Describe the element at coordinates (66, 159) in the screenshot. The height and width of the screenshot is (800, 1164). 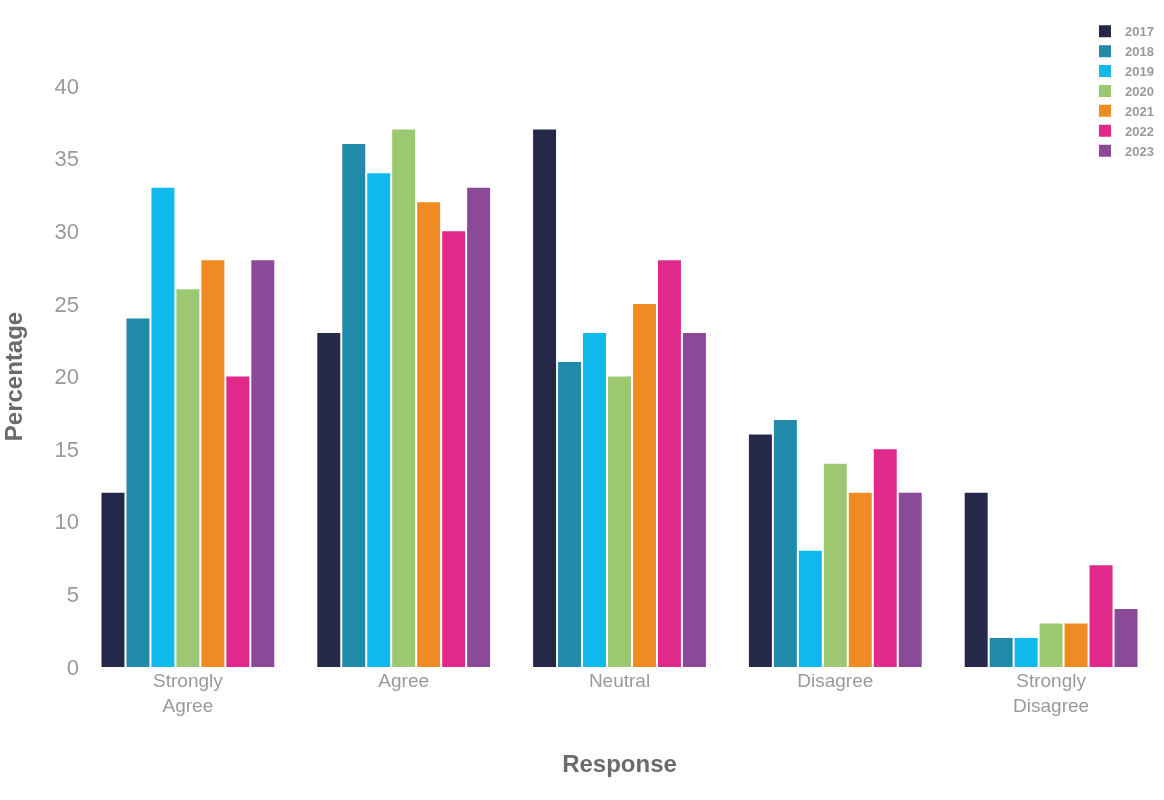
I see `y-tick-label: 35` at that location.